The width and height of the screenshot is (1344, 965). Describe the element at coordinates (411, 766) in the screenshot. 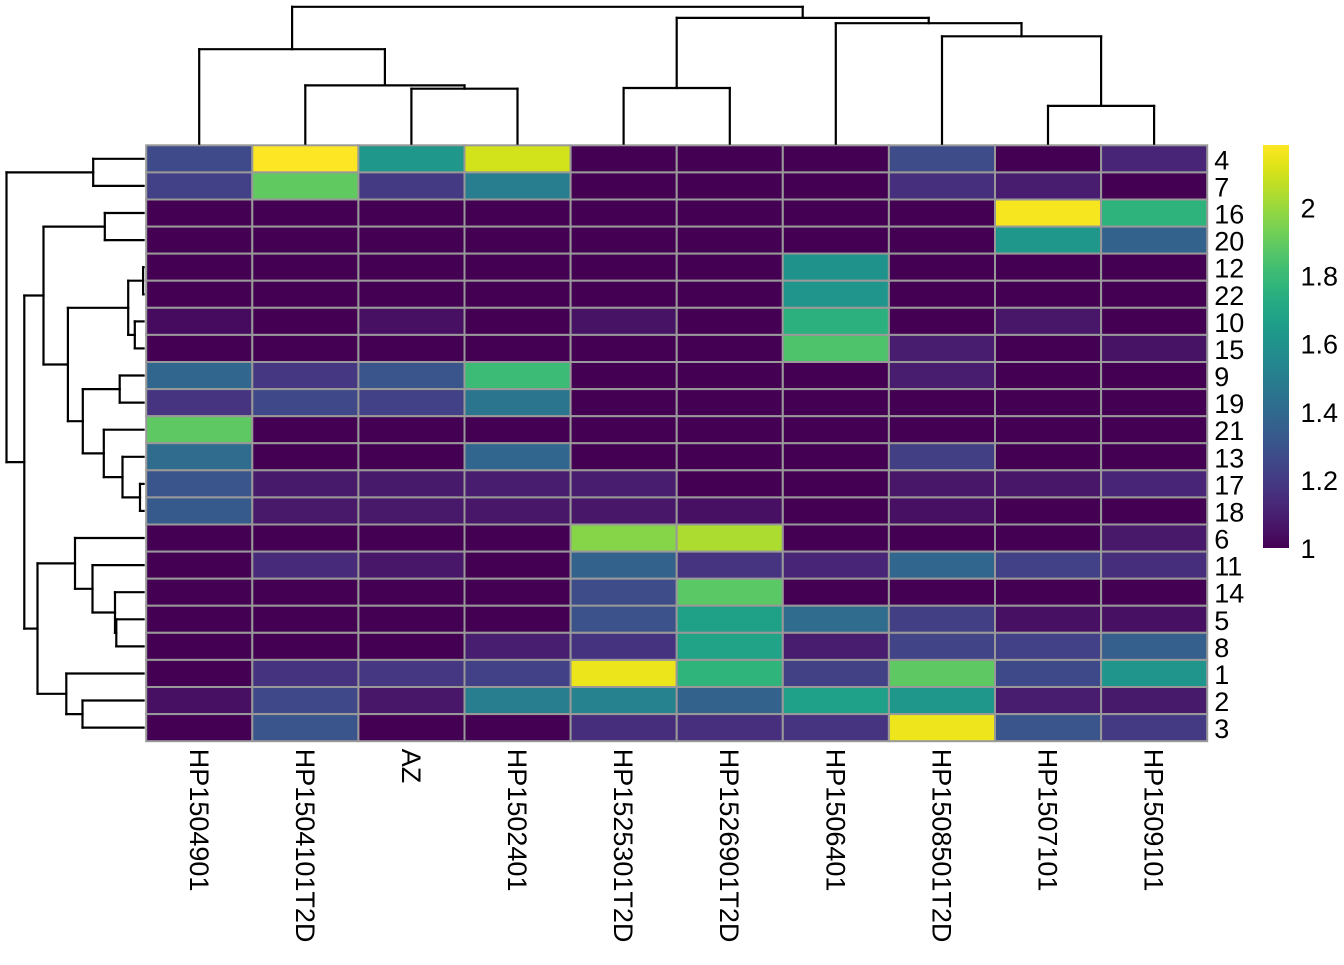

I see `svg-text: AZ` at that location.